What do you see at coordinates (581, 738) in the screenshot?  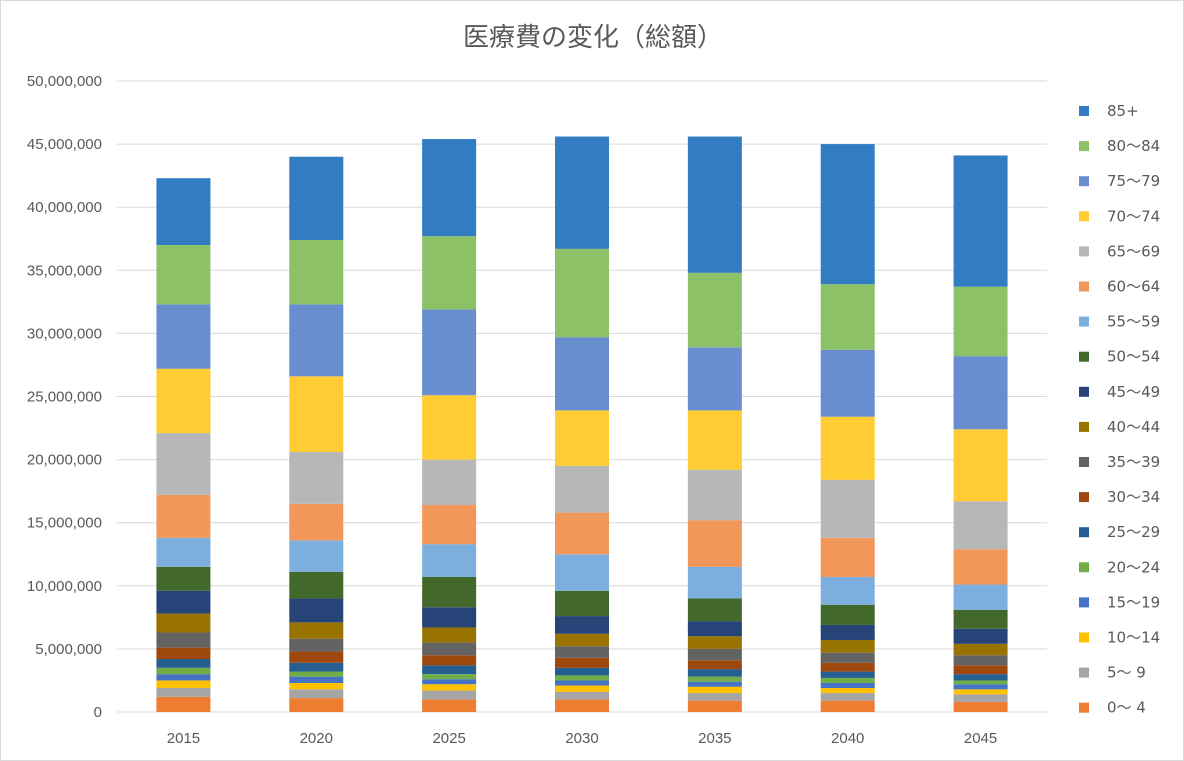 I see `x-tick-label: 2030` at bounding box center [581, 738].